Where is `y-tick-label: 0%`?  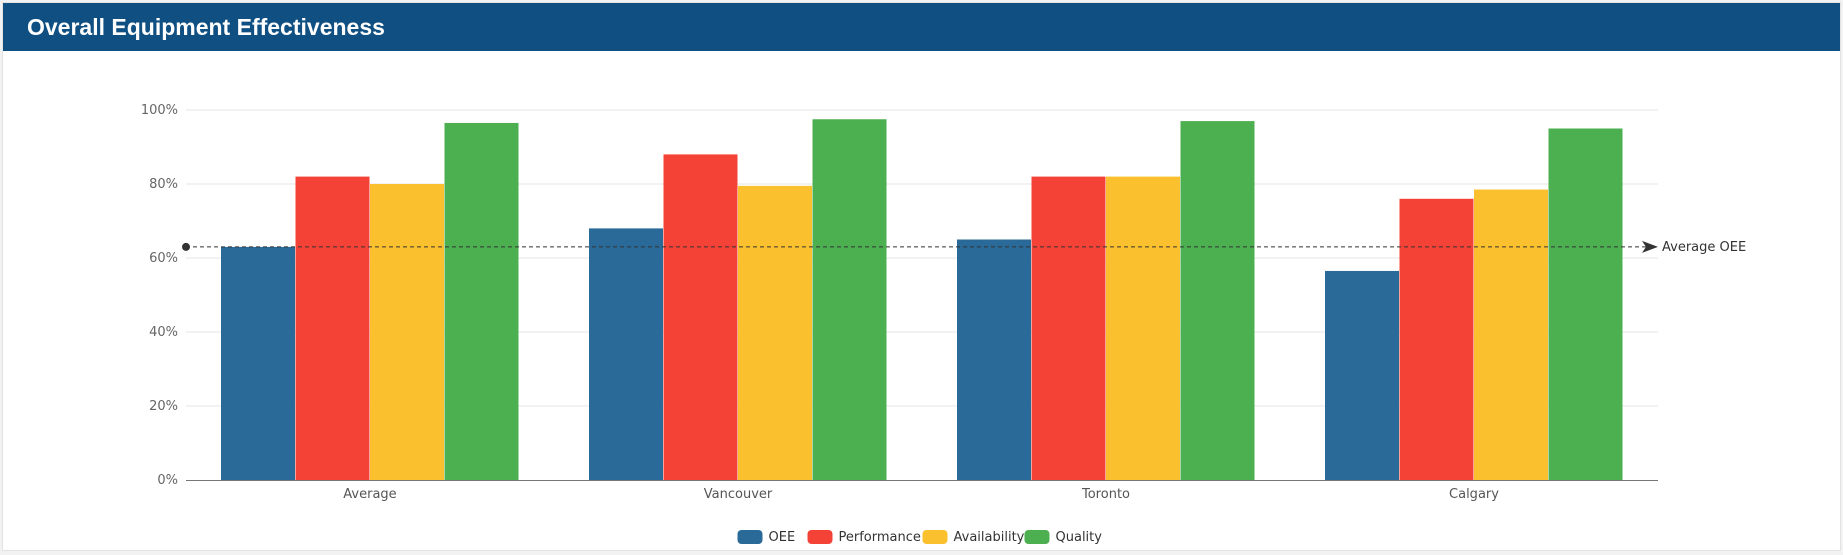 y-tick-label: 0% is located at coordinates (167, 480).